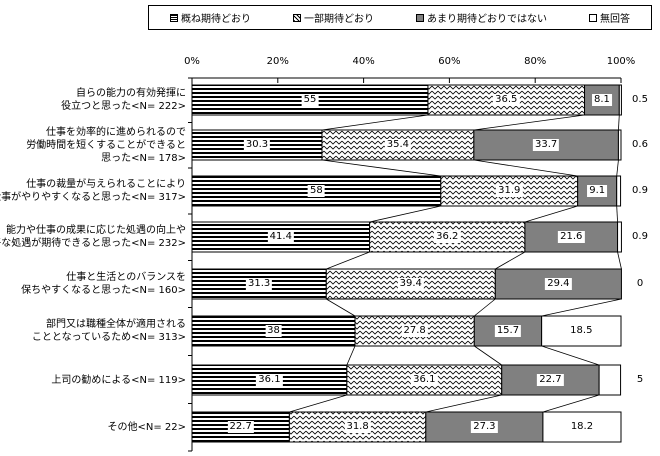 The image size is (660, 456). I want to click on category-label-line: 仕事と生活とのバランスを, so click(126, 277).